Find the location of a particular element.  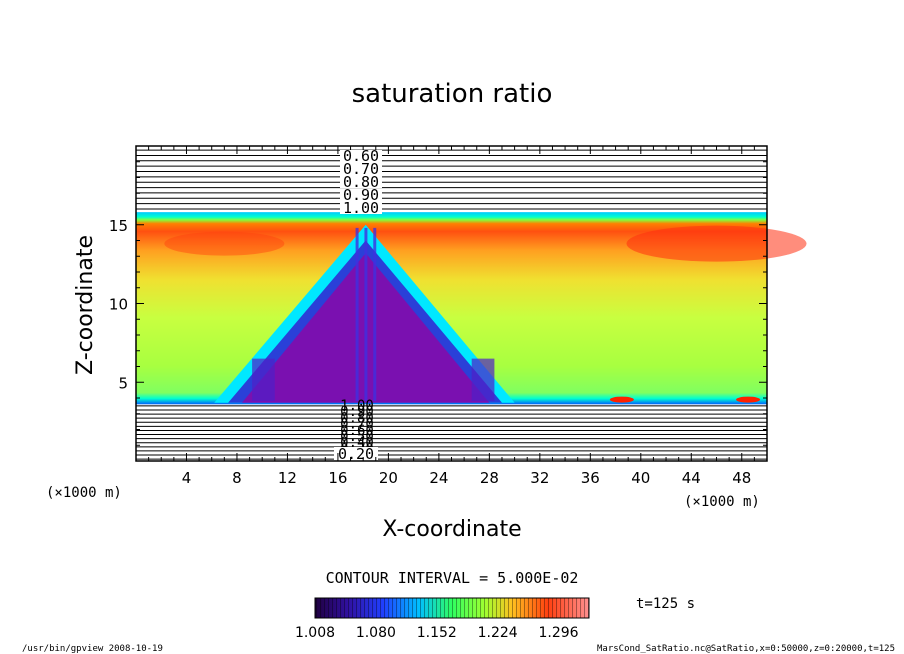

colorbar-tick-label: 1.152 is located at coordinates (437, 633).